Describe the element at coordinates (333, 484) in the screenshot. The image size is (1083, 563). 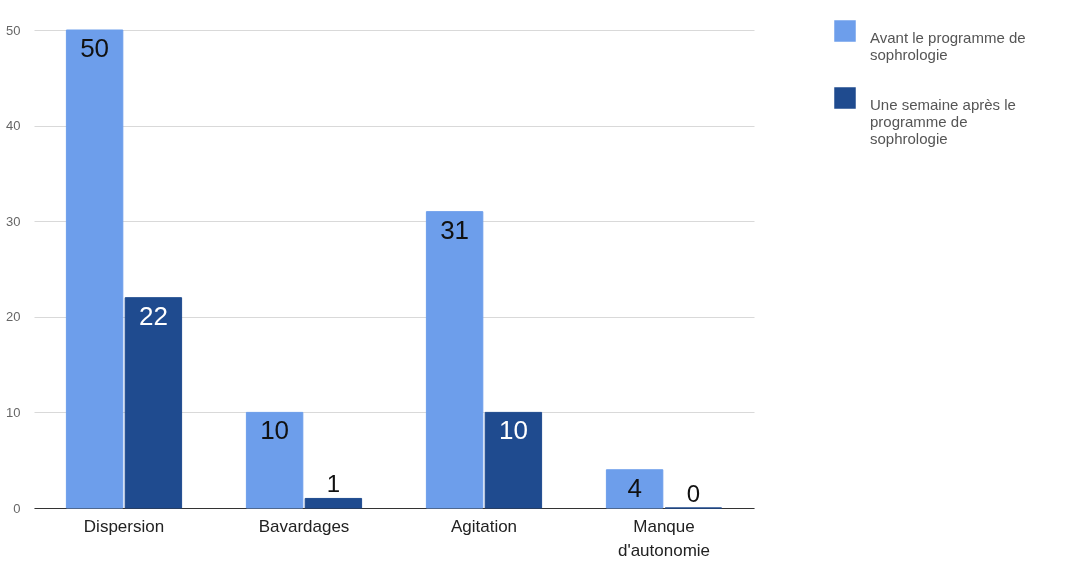
I see `data-label: 1` at that location.